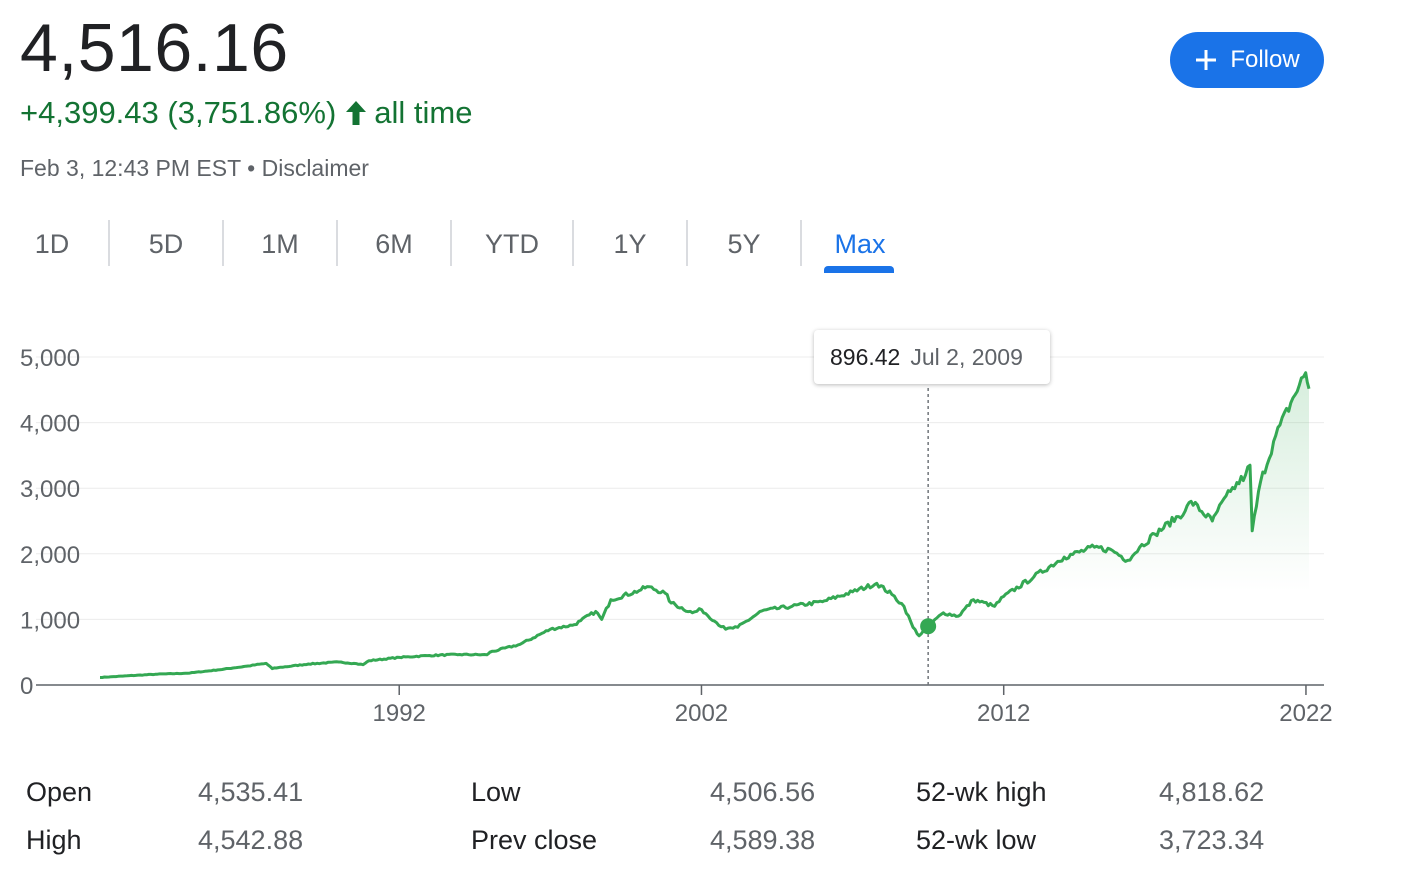 This screenshot has height=896, width=1410. What do you see at coordinates (1265, 59) in the screenshot?
I see `follow-button-label: Follow` at bounding box center [1265, 59].